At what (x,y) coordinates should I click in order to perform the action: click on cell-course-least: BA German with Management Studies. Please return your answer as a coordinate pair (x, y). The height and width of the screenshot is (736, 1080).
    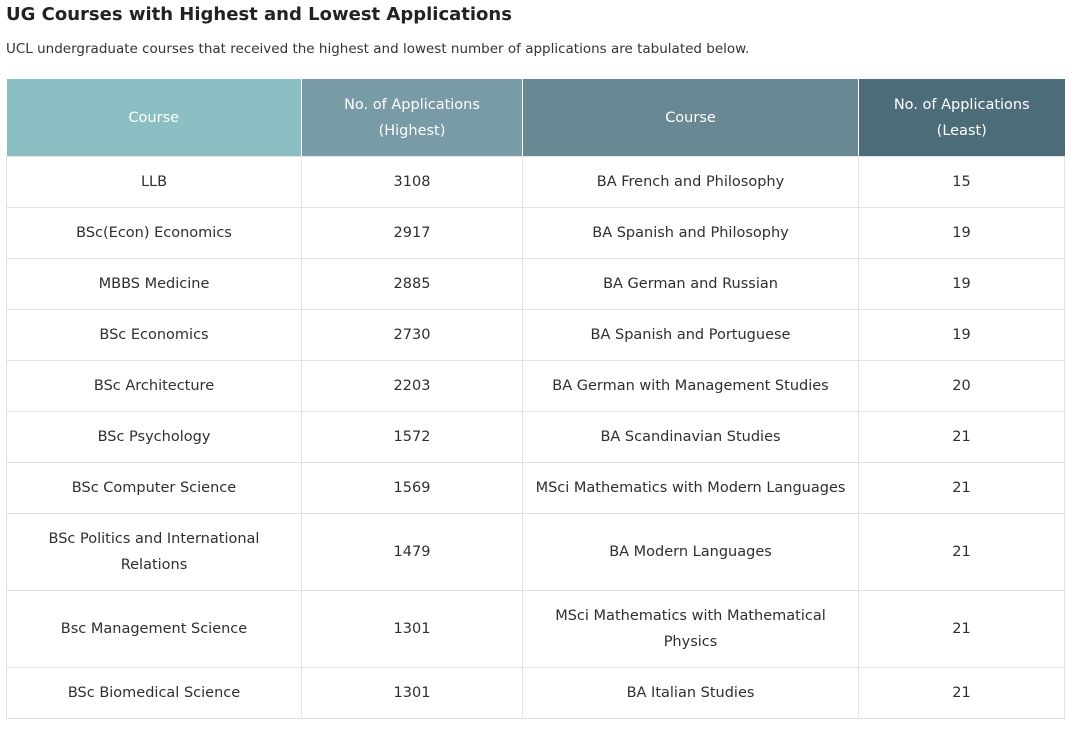
    Looking at the image, I should click on (690, 386).